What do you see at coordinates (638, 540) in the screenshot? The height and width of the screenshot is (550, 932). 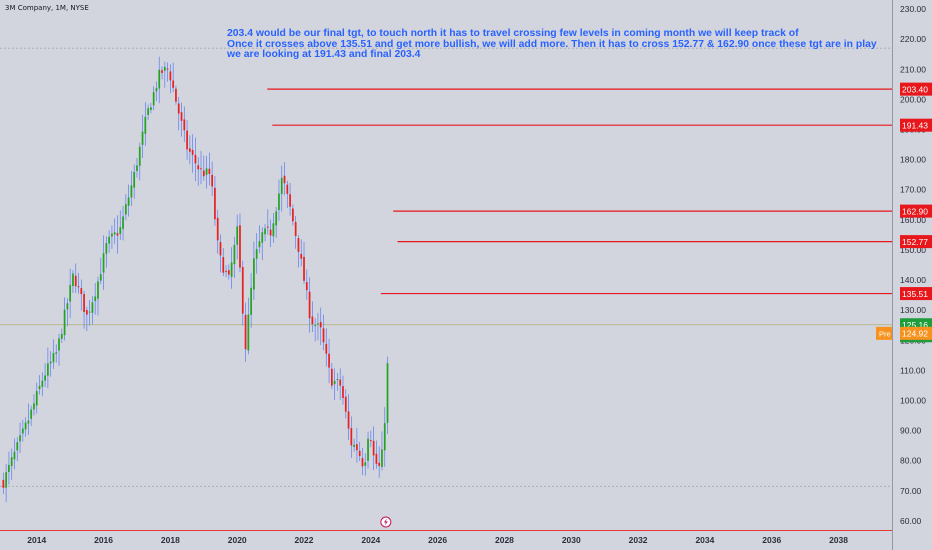 I see `x-tick-label: 2032` at bounding box center [638, 540].